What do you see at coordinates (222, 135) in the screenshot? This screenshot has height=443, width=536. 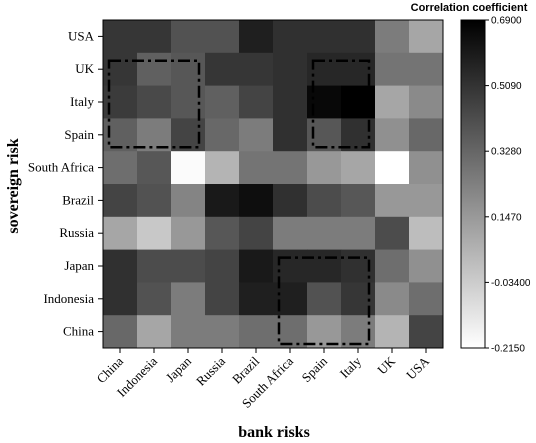 I see `heatmap-cell-spain-russia` at bounding box center [222, 135].